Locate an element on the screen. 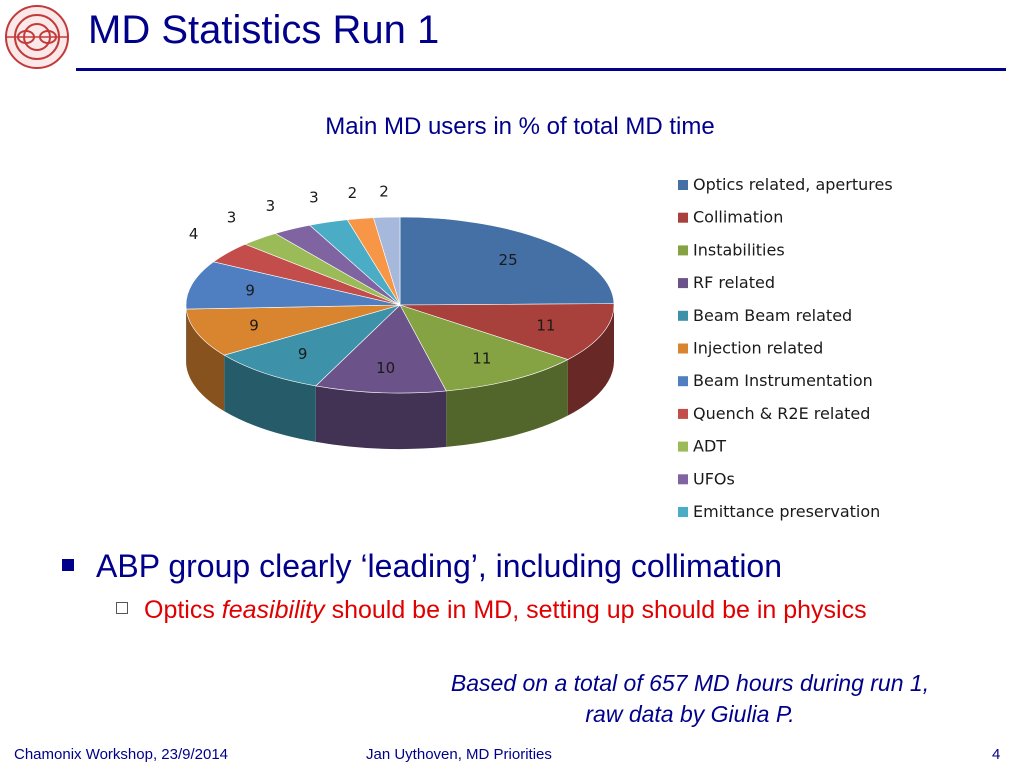 The width and height of the screenshot is (1024, 768). legend-label-6: Beam Instrumentation is located at coordinates (783, 380).